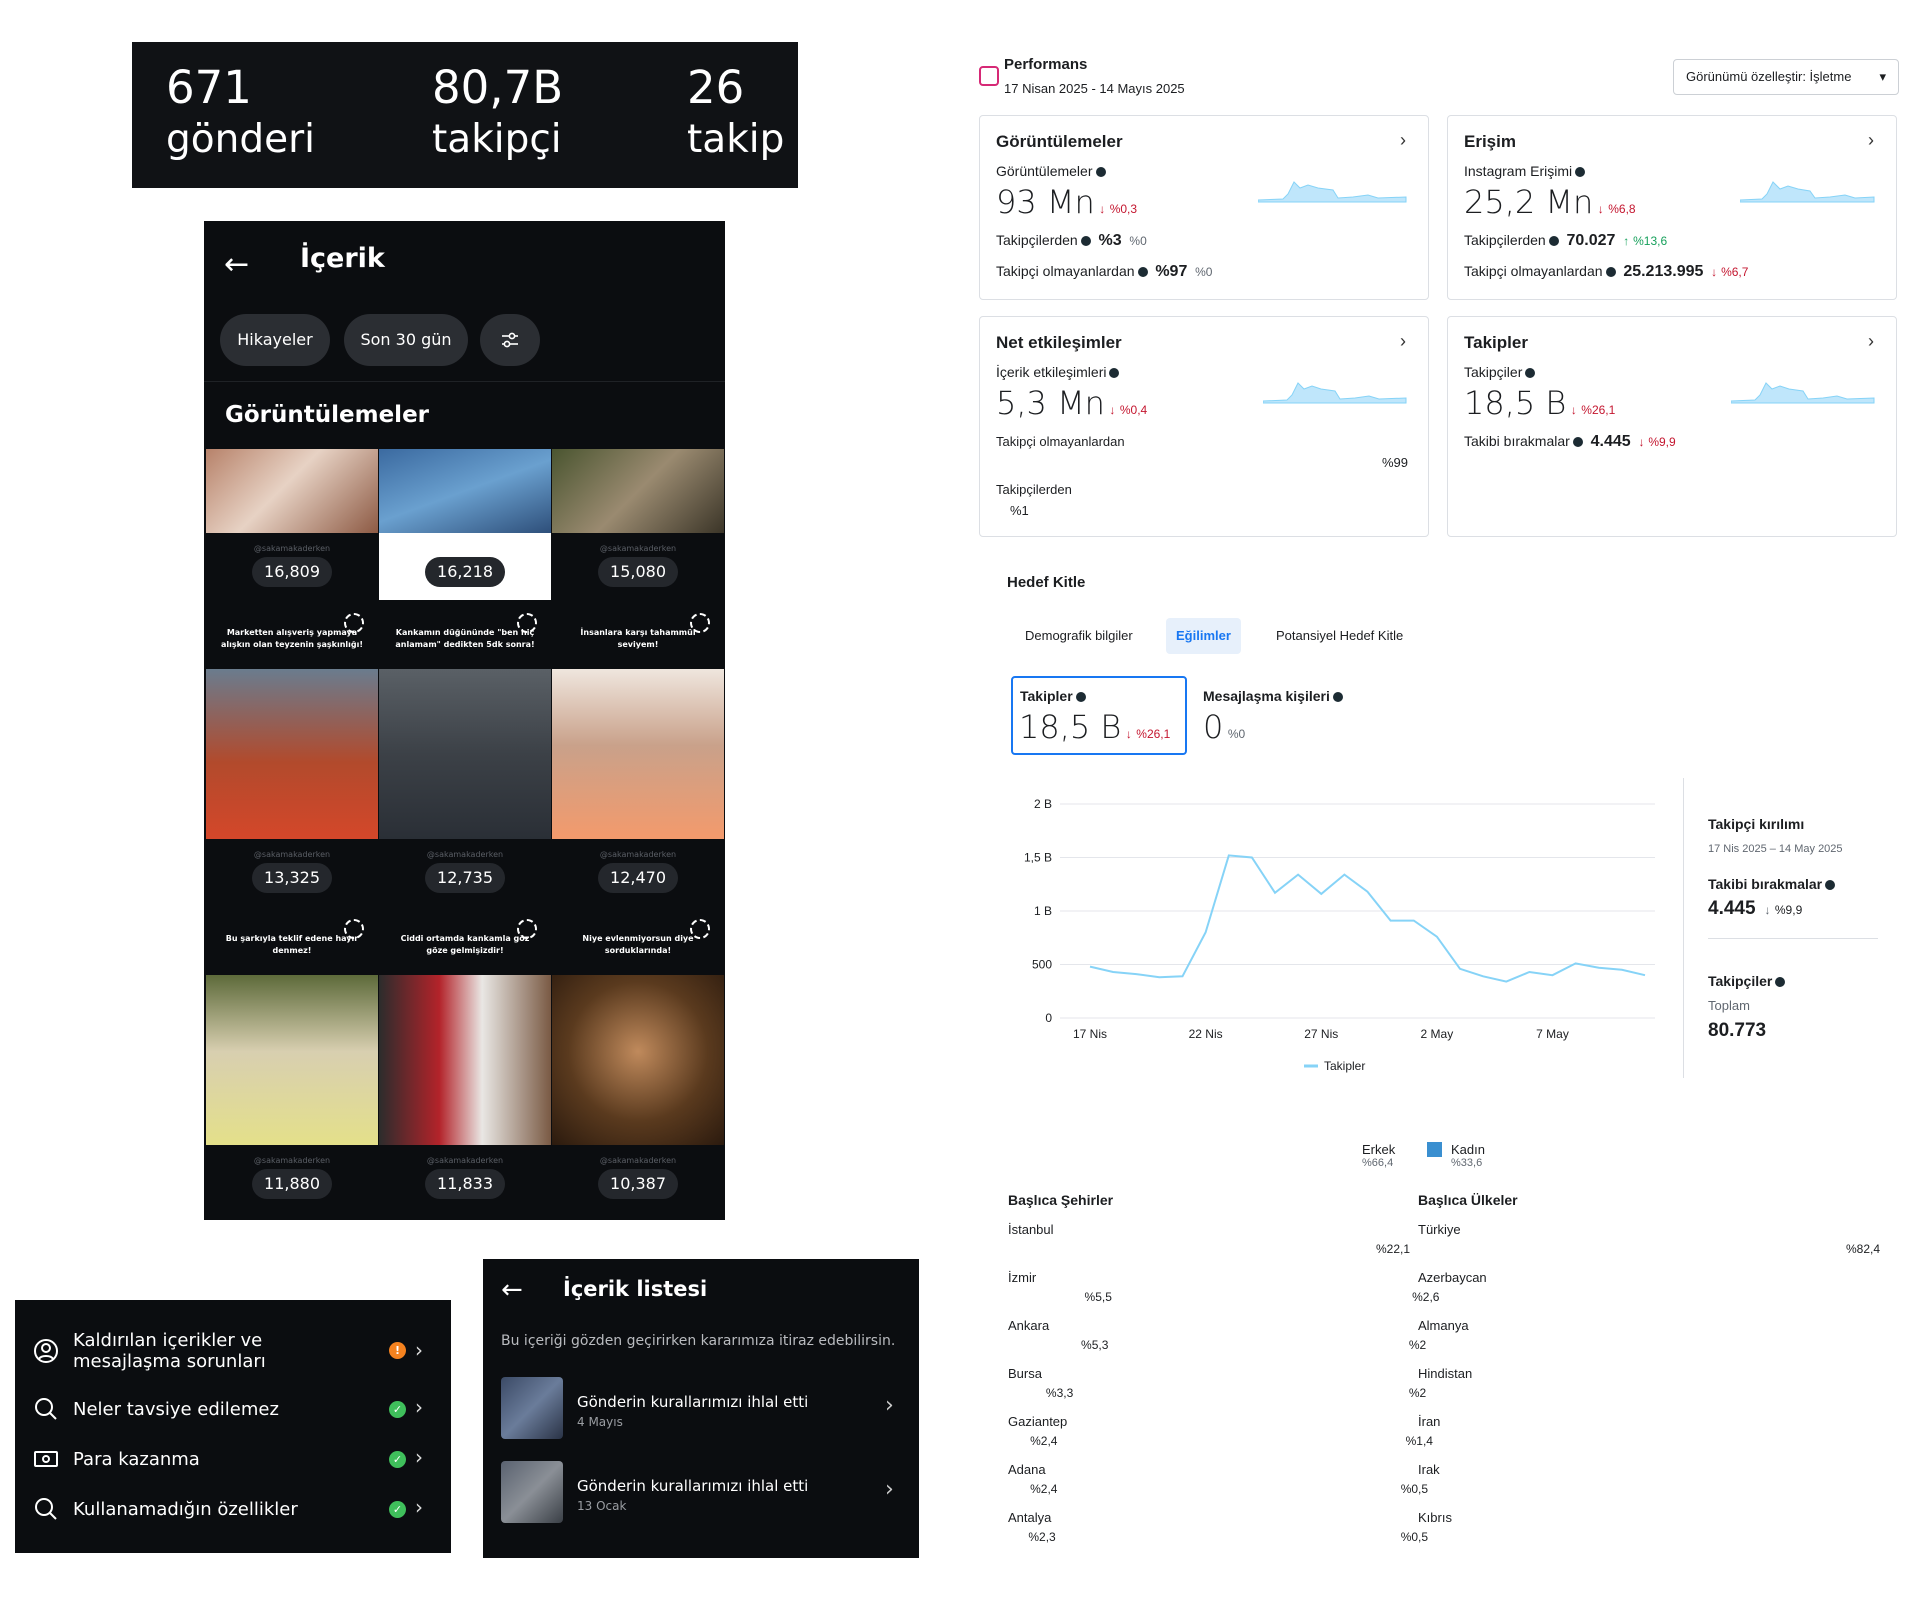 Image resolution: width=1920 pixels, height=1600 pixels. Describe the element at coordinates (1393, 1249) in the screenshot. I see `row-percent: %22,1` at that location.